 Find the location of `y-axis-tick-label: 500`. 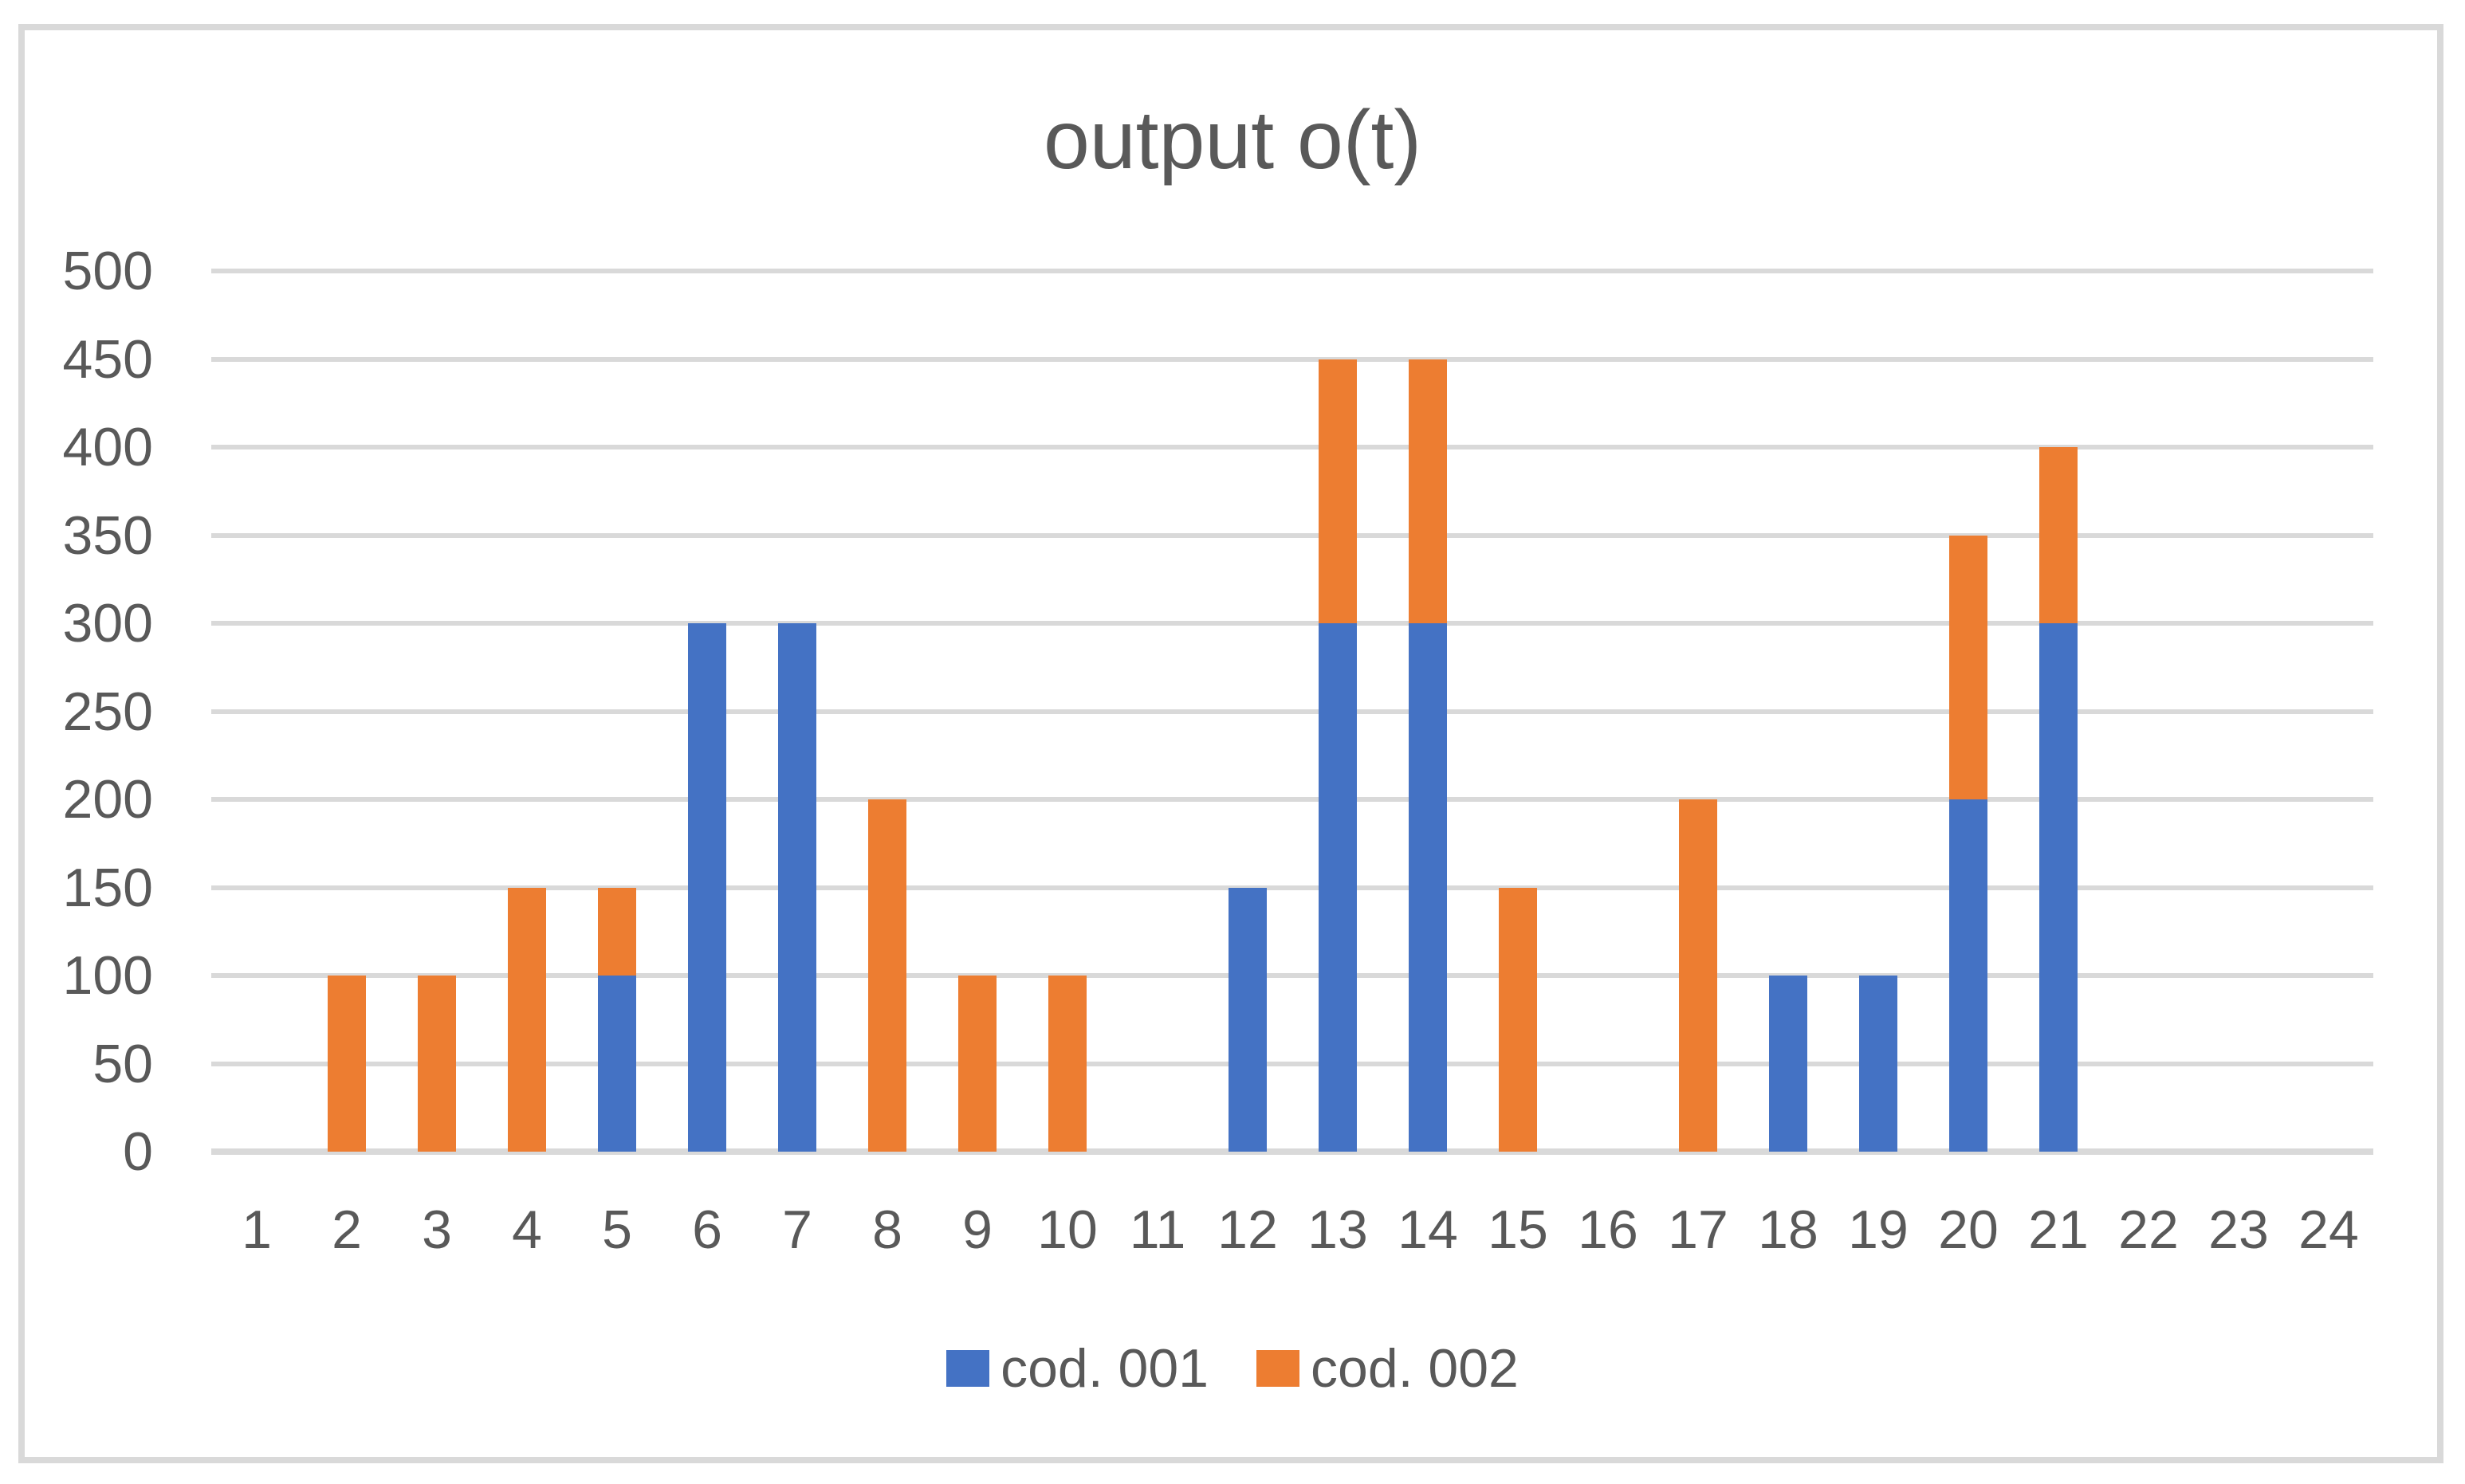

y-axis-tick-label: 500 is located at coordinates (107, 271).